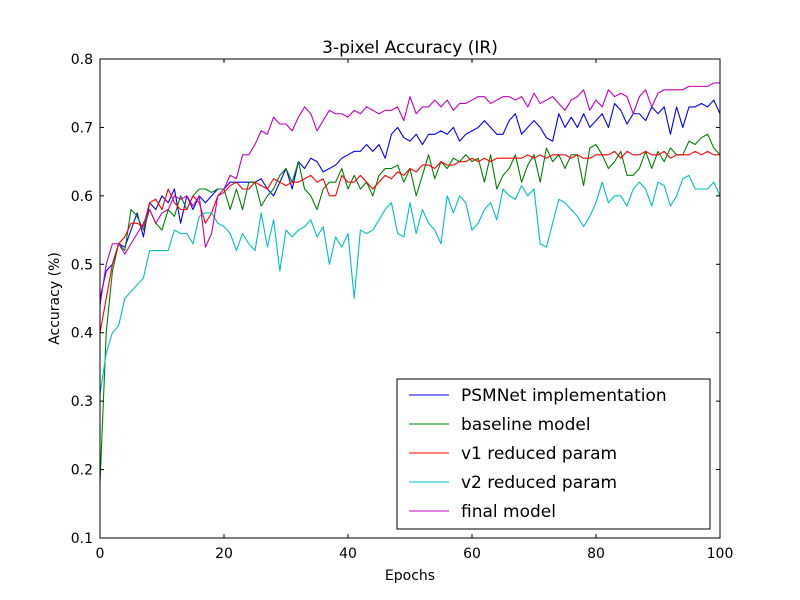 The height and width of the screenshot is (600, 800). Describe the element at coordinates (82, 60) in the screenshot. I see `y-tick-label: 0.8` at that location.